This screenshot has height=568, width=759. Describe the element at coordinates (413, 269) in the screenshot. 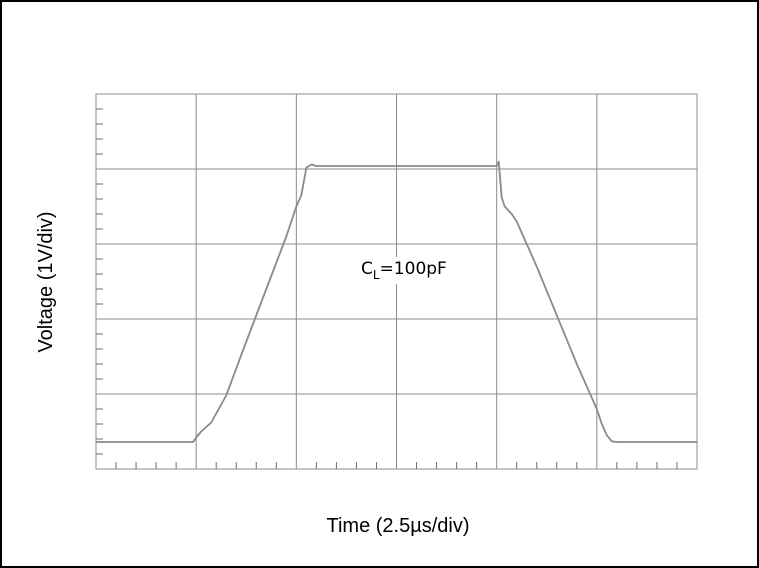

I see `annotation-rest: =100pF` at that location.